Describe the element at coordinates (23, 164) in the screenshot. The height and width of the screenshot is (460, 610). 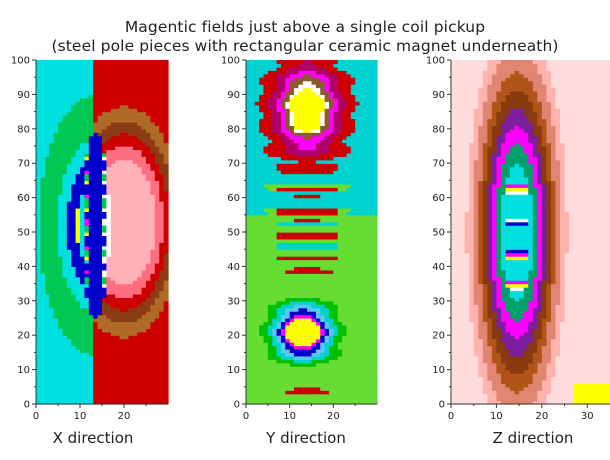
I see `y-tick-label: 70` at that location.